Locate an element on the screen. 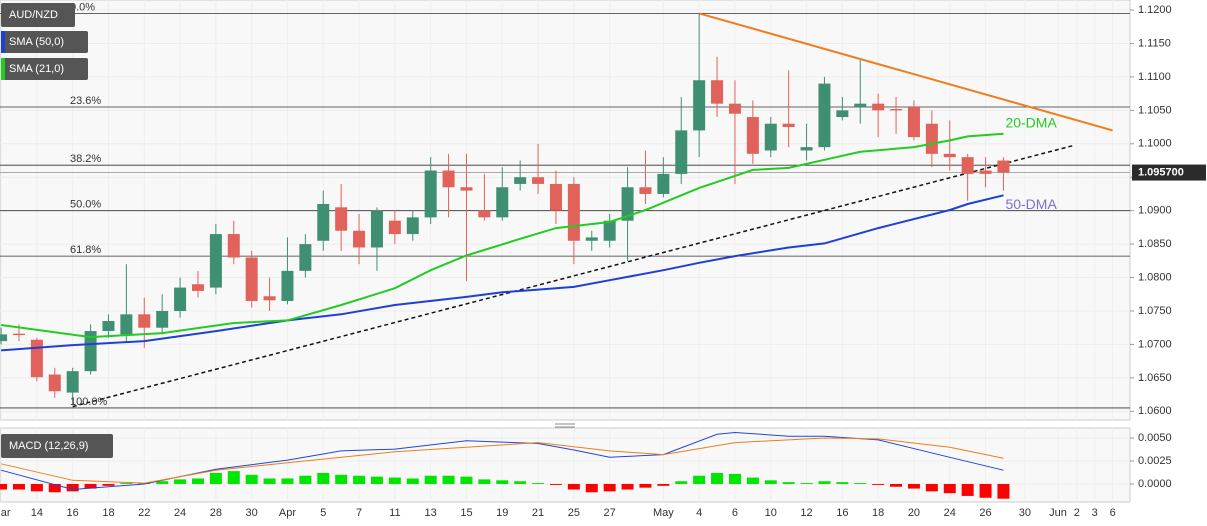 Image resolution: width=1207 pixels, height=526 pixels. legend-label: SMA (21,0) is located at coordinates (36, 69).